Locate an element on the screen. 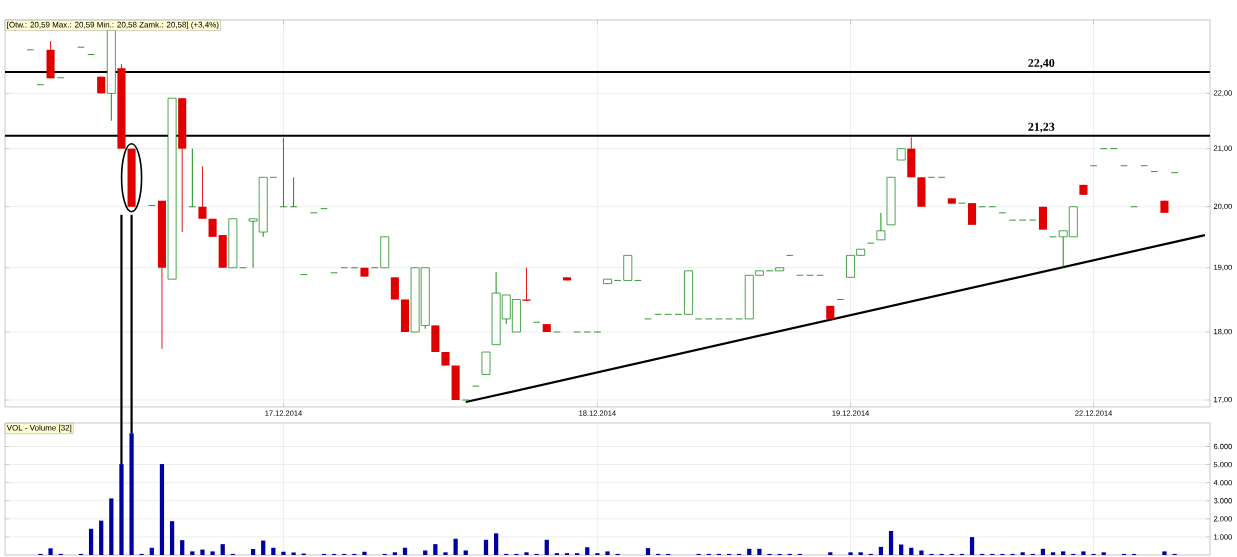  ref-line-label: 22,40 is located at coordinates (1041, 63).